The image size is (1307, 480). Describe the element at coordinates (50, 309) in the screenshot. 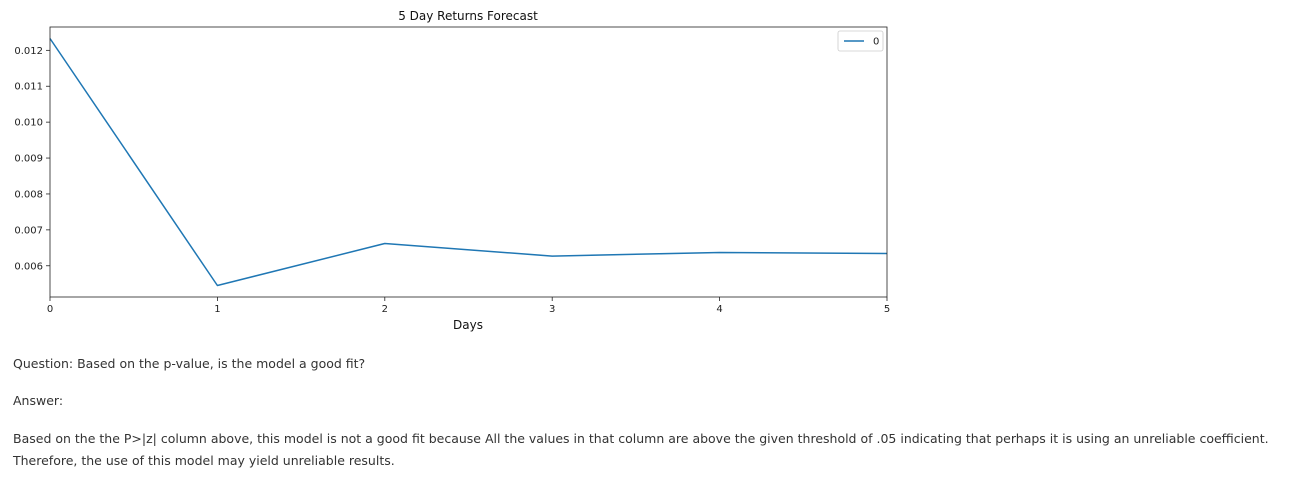

I see `x-tick-label: 0` at that location.